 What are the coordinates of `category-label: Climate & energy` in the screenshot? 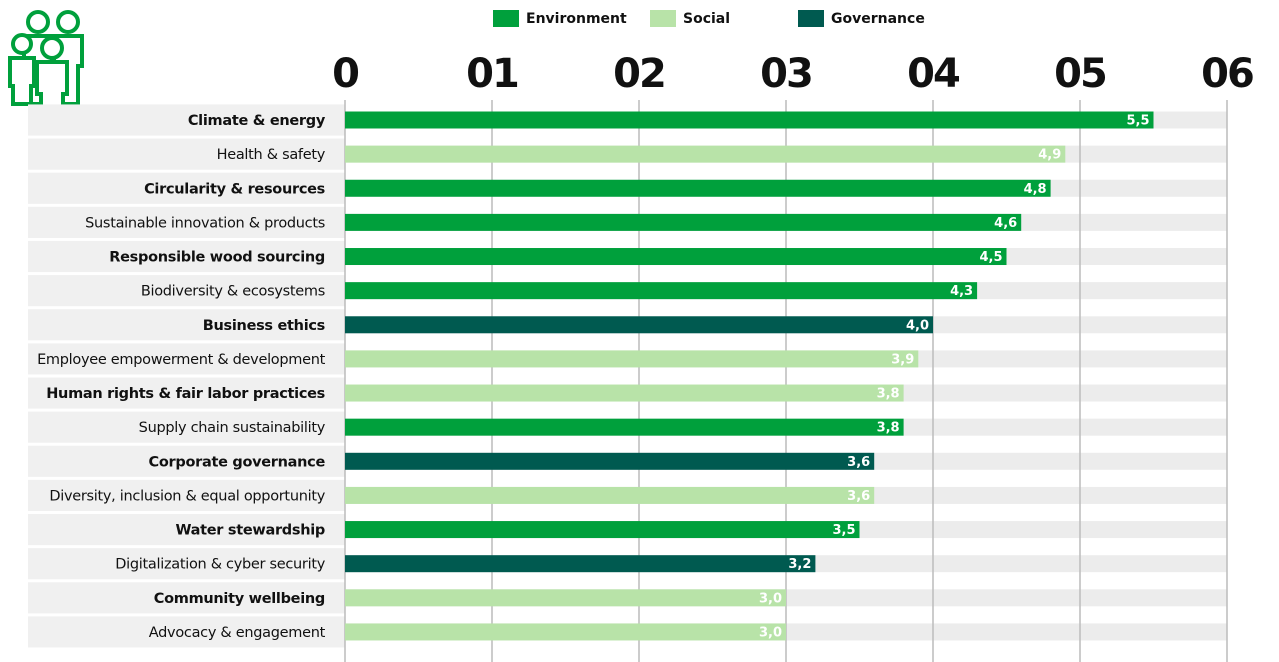 It's located at (257, 121).